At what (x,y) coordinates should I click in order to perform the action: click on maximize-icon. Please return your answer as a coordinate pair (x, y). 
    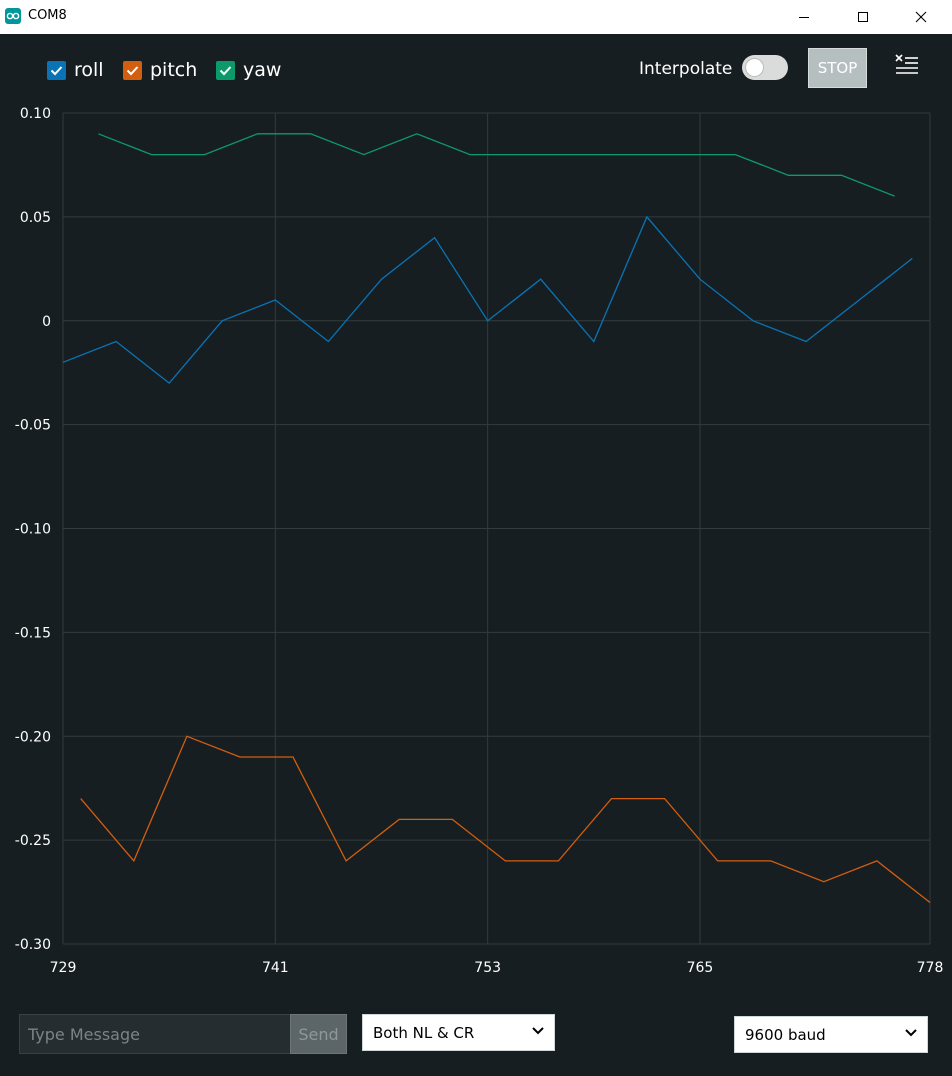
    Looking at the image, I should click on (863, 17).